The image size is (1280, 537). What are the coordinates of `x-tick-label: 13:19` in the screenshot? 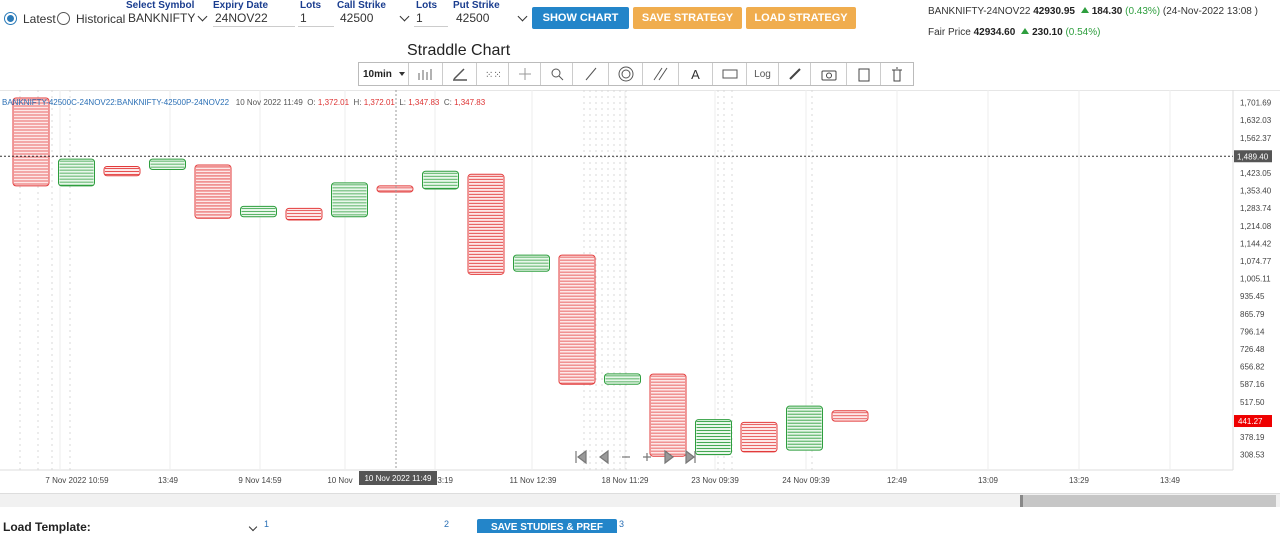 It's located at (443, 480).